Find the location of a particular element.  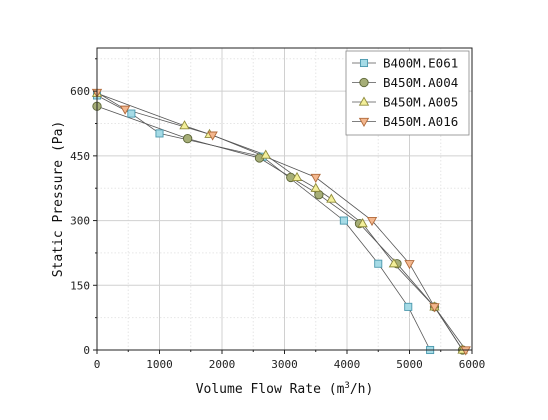

x-tick-label: 5000 is located at coordinates (409, 364).